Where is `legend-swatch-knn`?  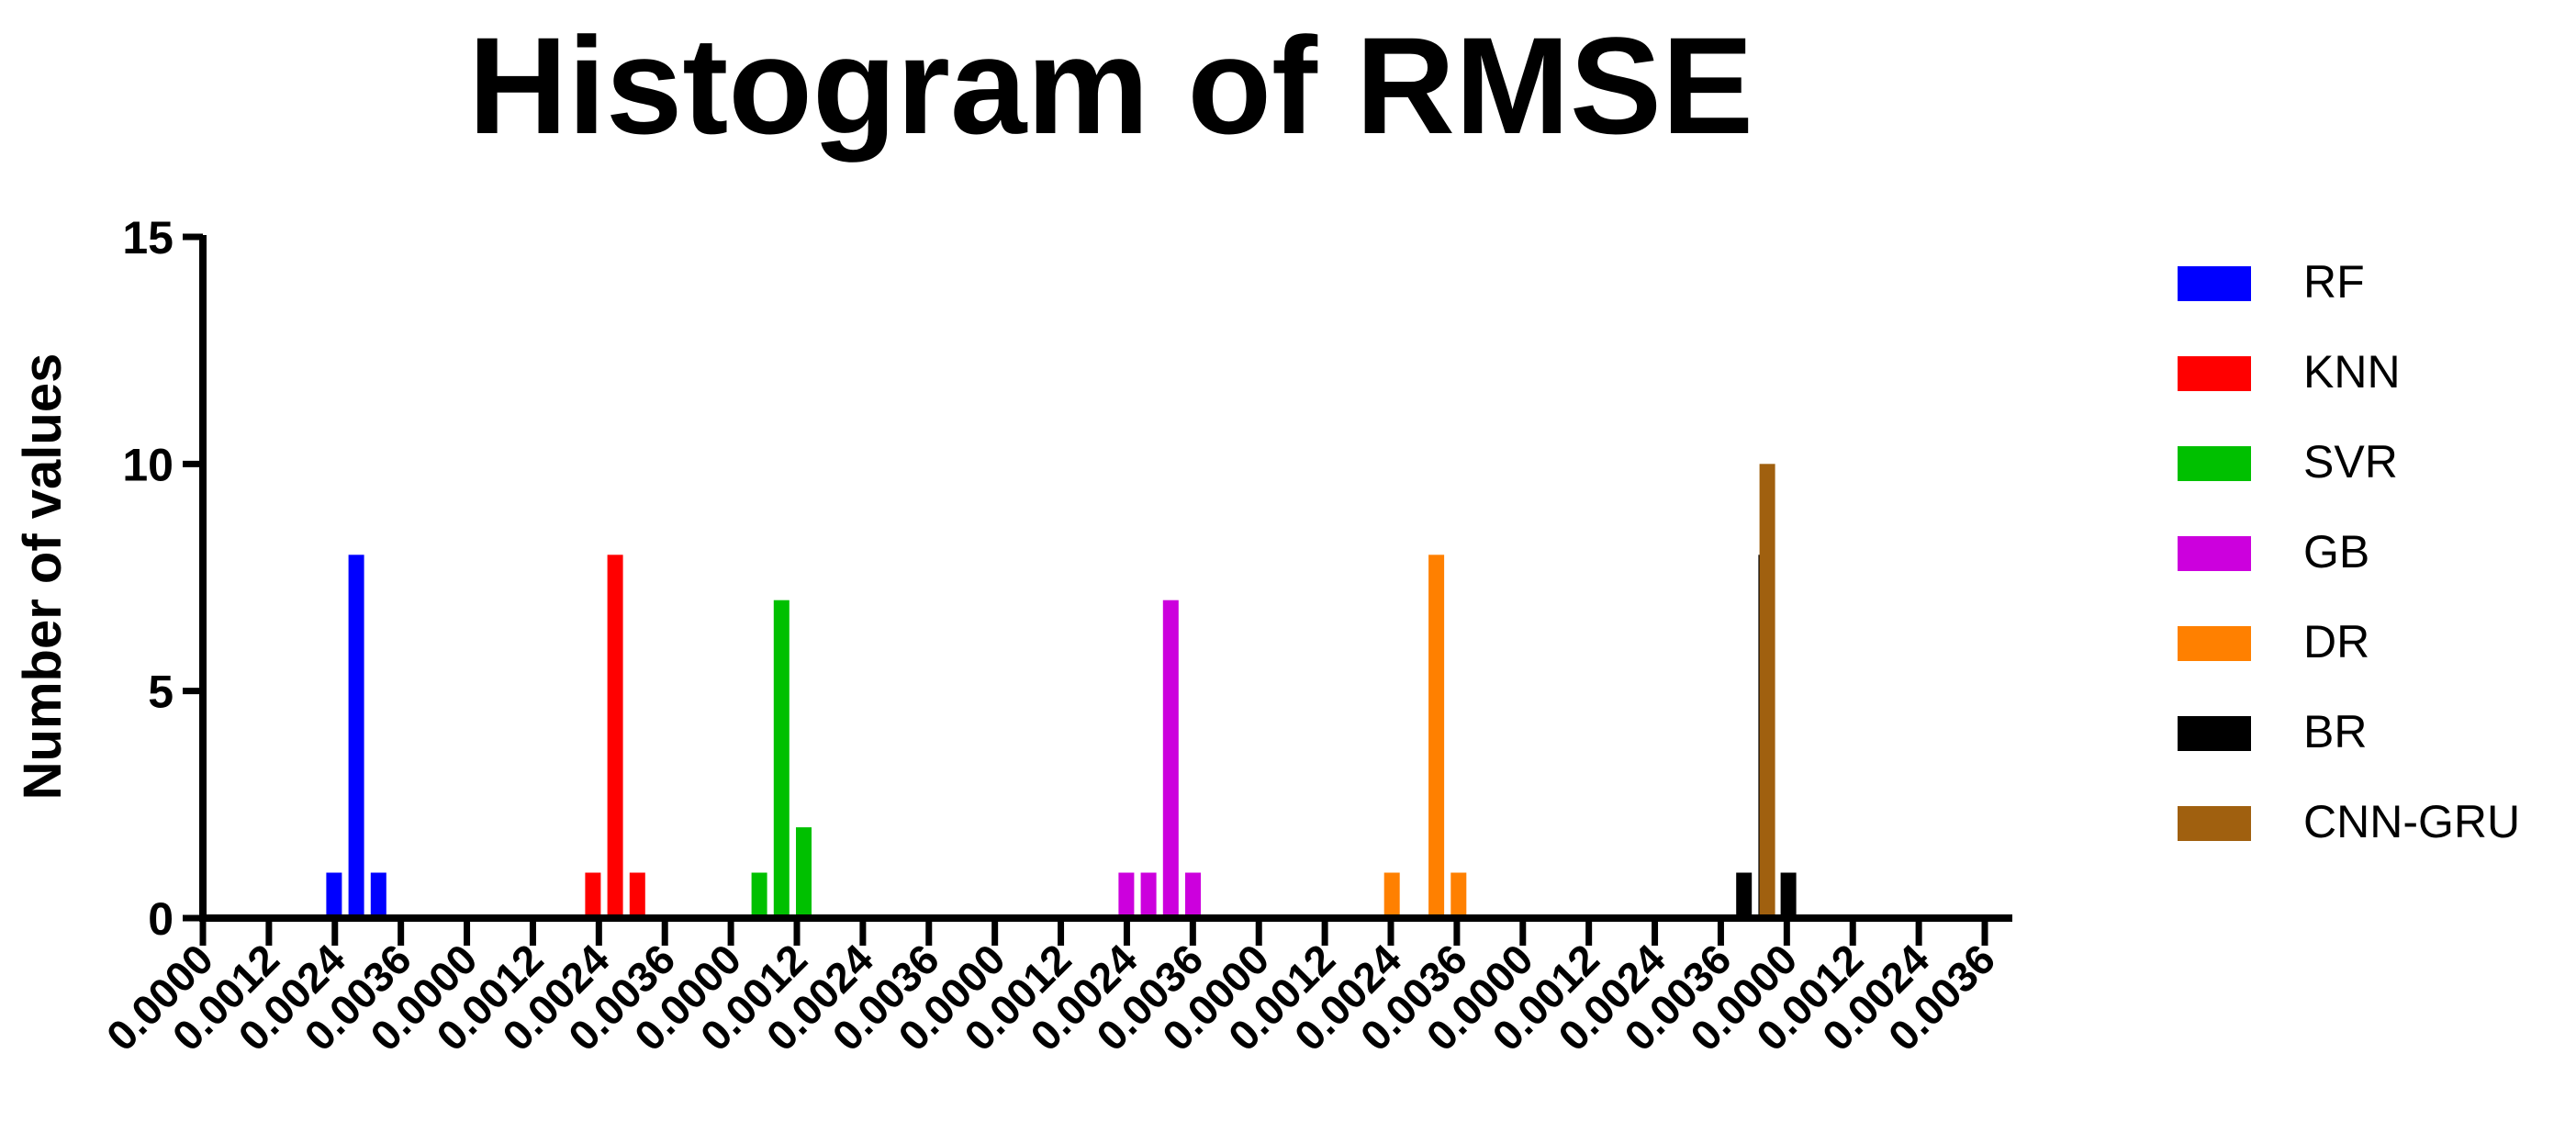
legend-swatch-knn is located at coordinates (2214, 374).